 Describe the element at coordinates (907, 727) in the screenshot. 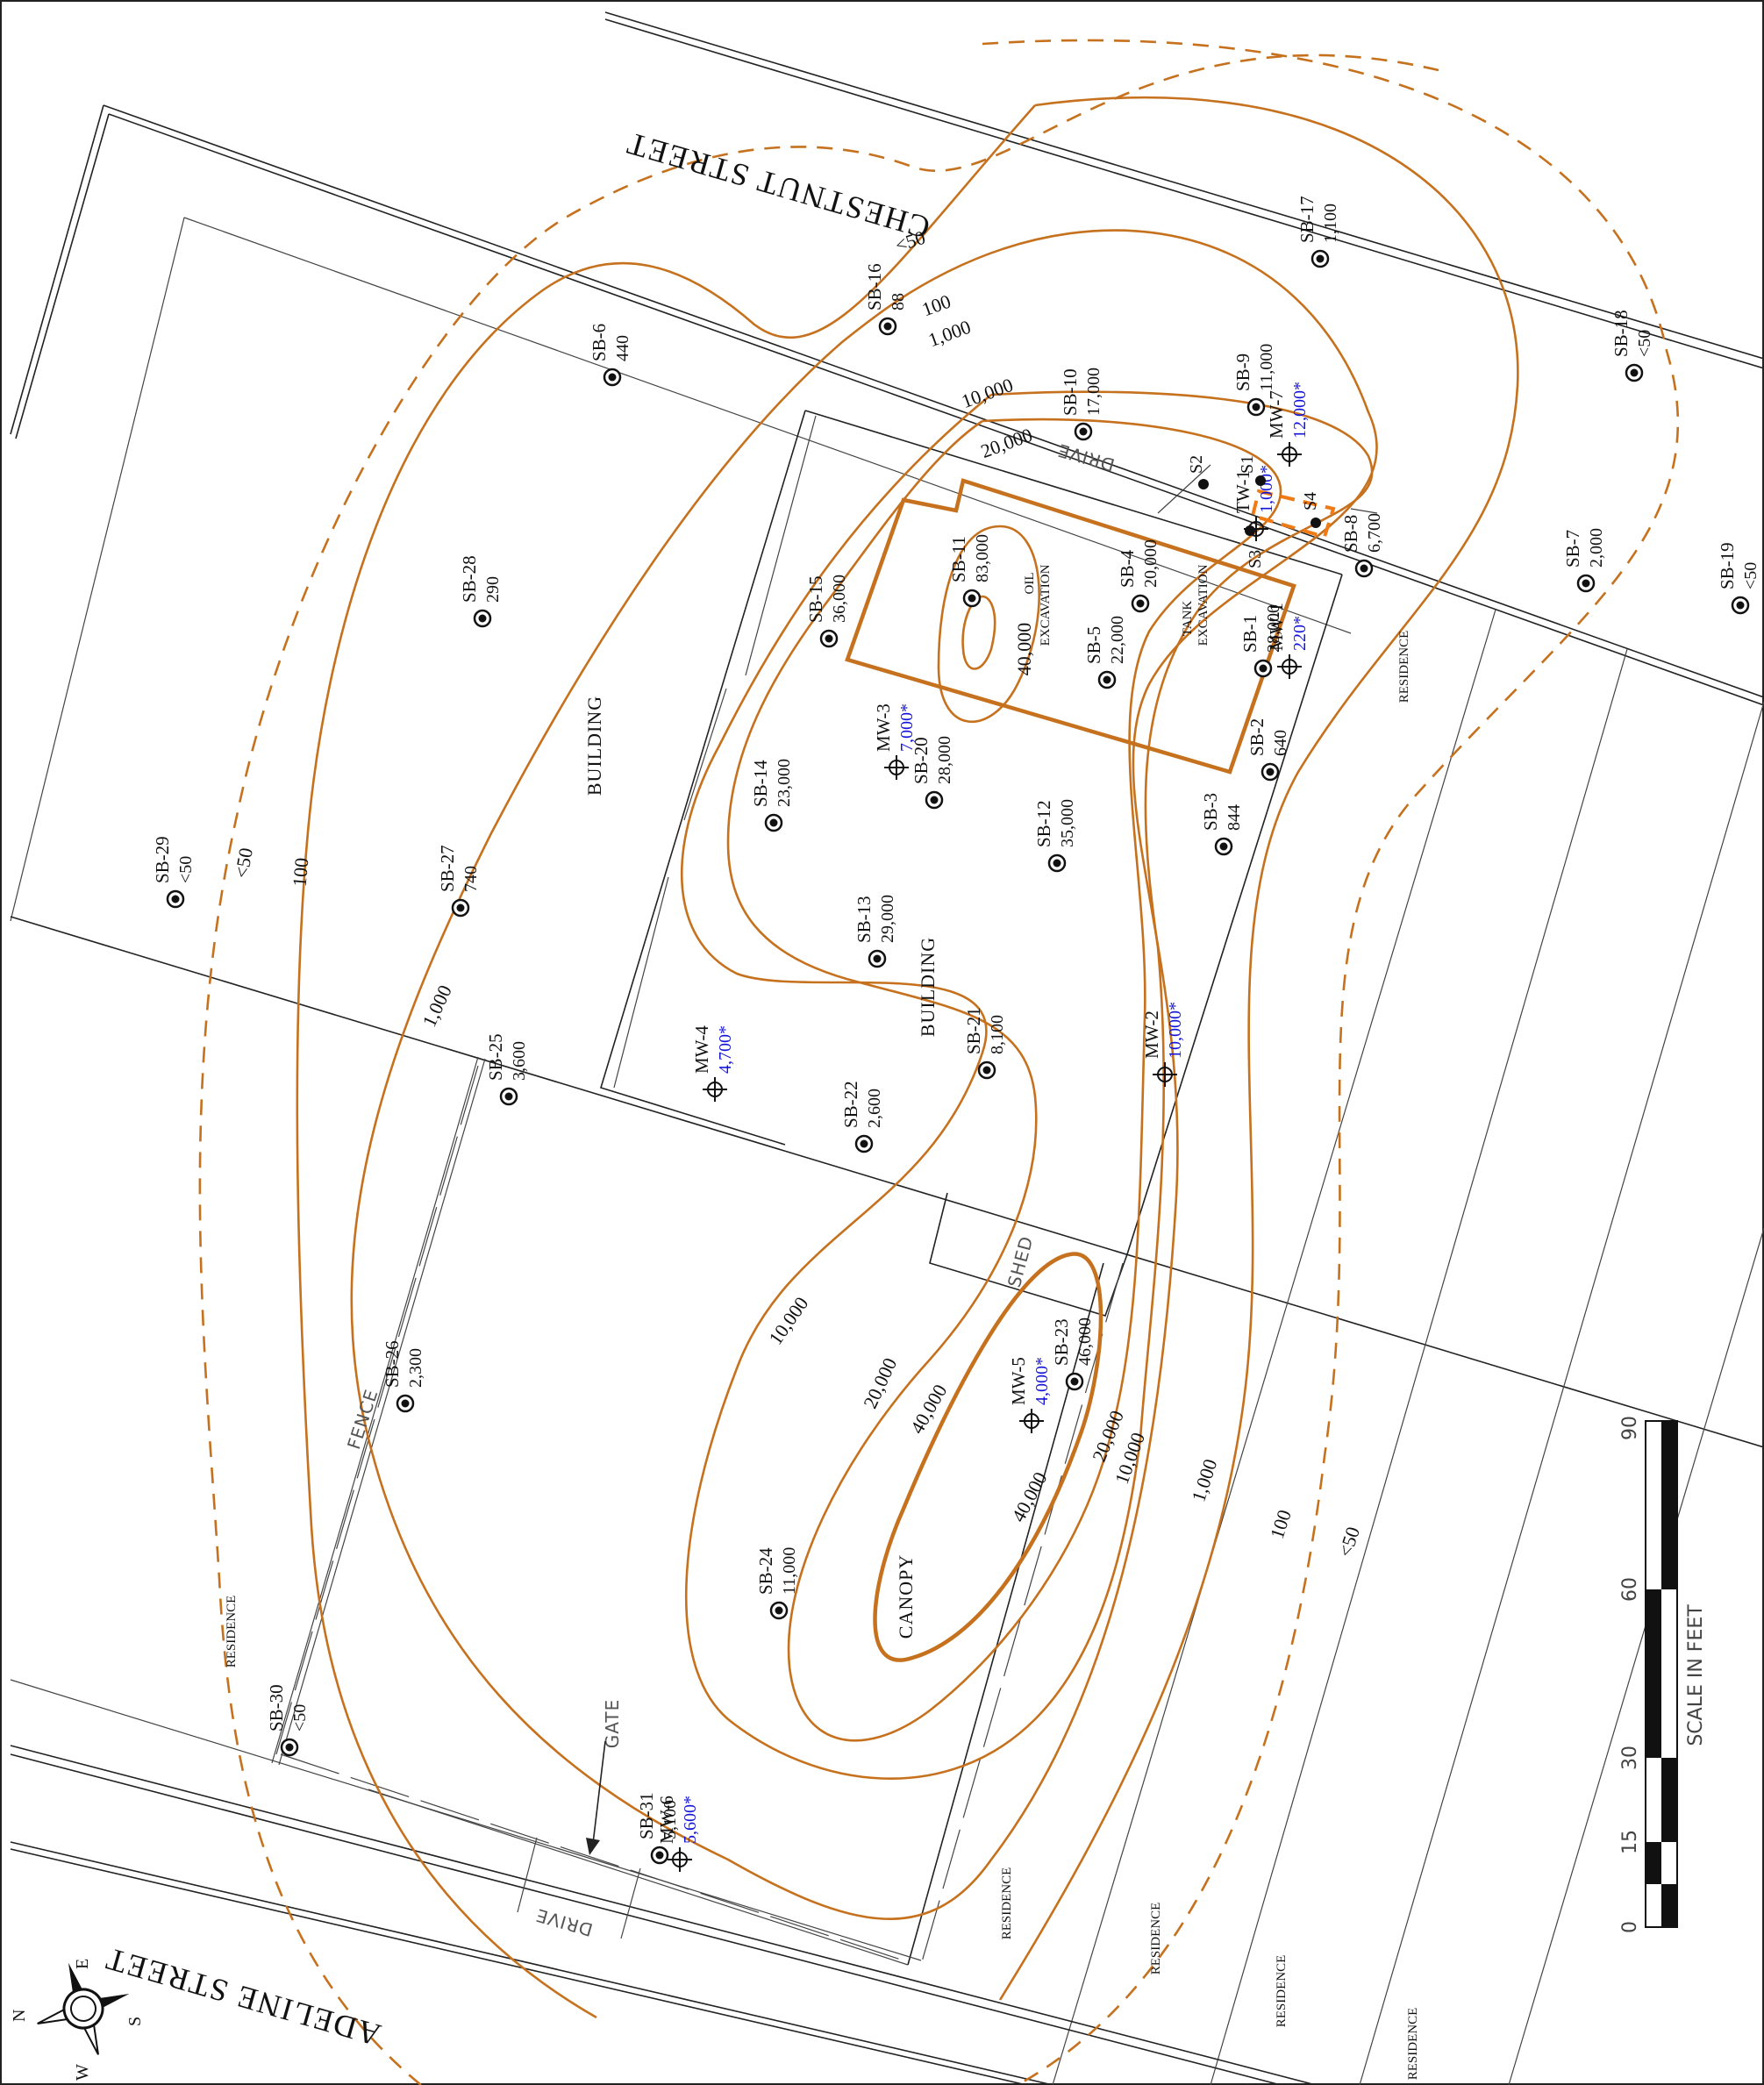

I see `well-value-label: 7,000*` at that location.